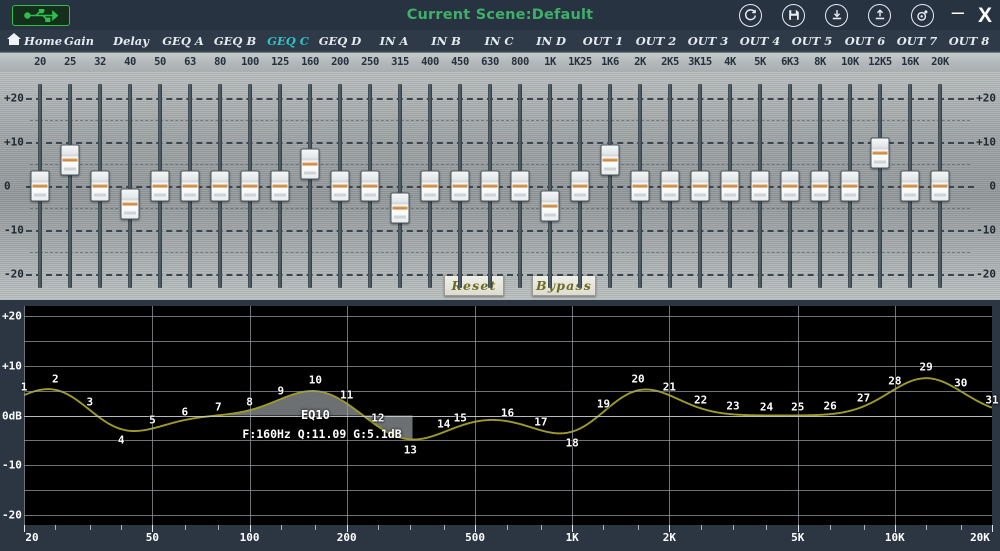 The width and height of the screenshot is (1000, 551). What do you see at coordinates (610, 186) in the screenshot?
I see `fader-track-1K6` at bounding box center [610, 186].